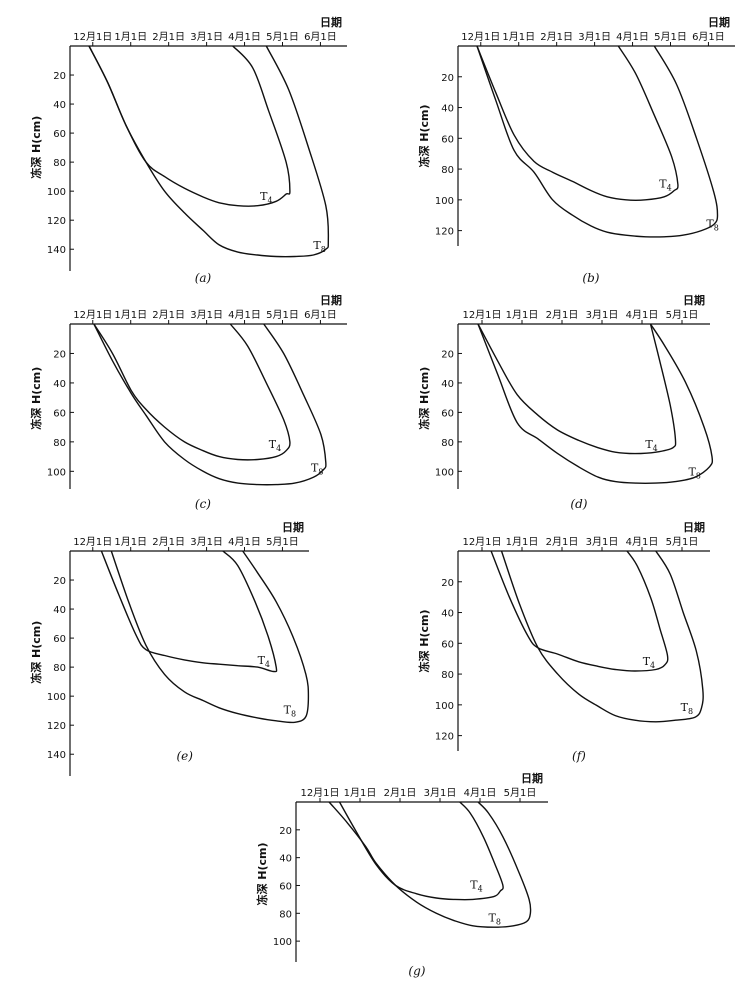 The width and height of the screenshot is (747, 987). Describe the element at coordinates (579, 756) in the screenshot. I see `panel-caption: (f)` at that location.